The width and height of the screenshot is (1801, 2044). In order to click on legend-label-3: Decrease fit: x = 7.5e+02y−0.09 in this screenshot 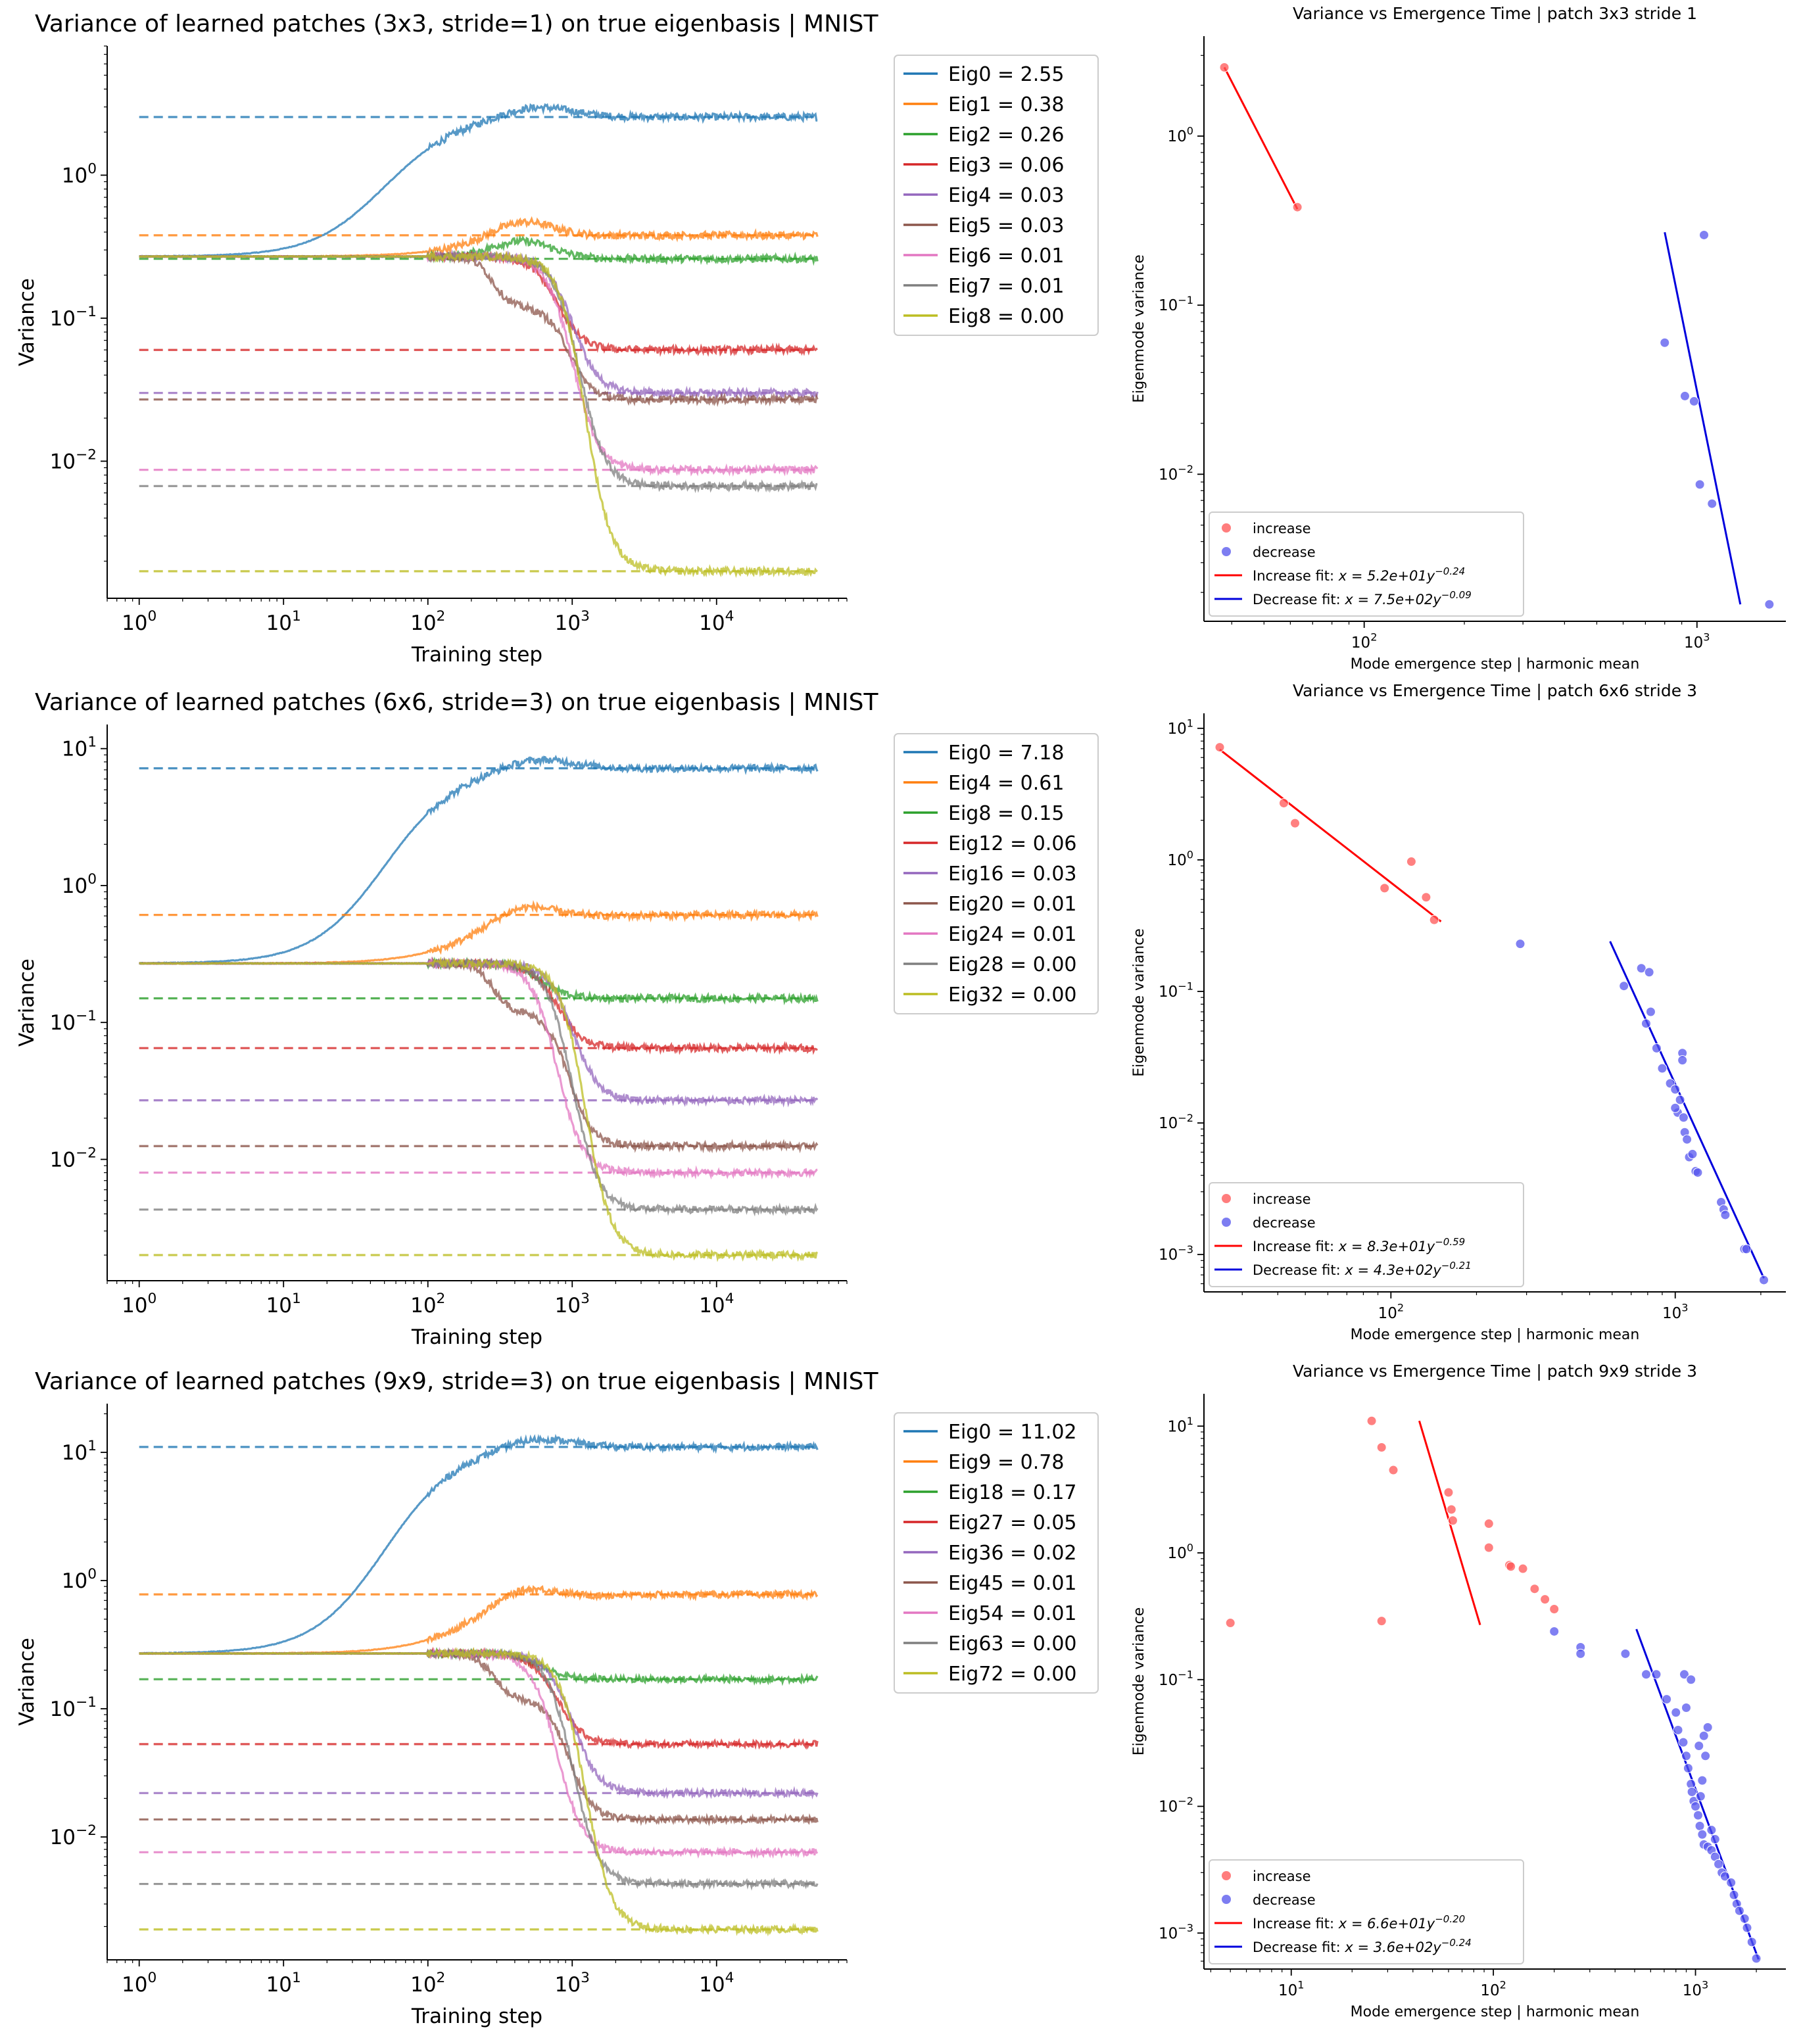, I will do `click(1363, 598)`.